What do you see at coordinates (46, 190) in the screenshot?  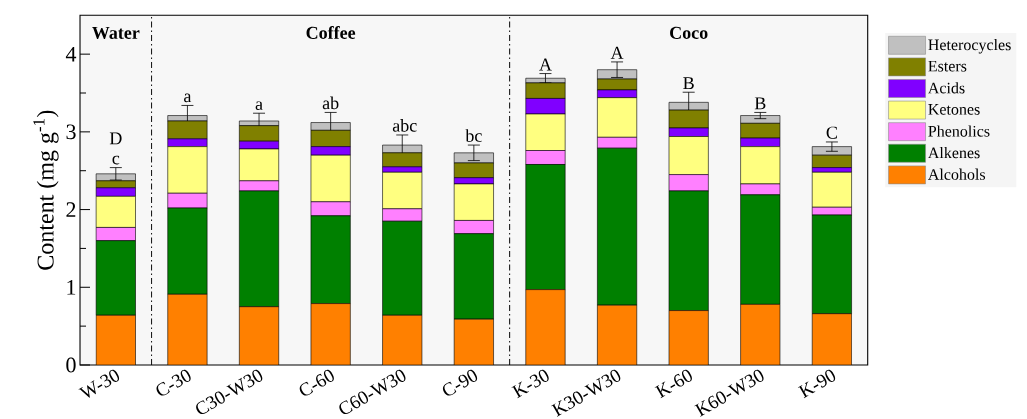 I see `y-axis-title: Content (mg g$^{-1}$)` at bounding box center [46, 190].